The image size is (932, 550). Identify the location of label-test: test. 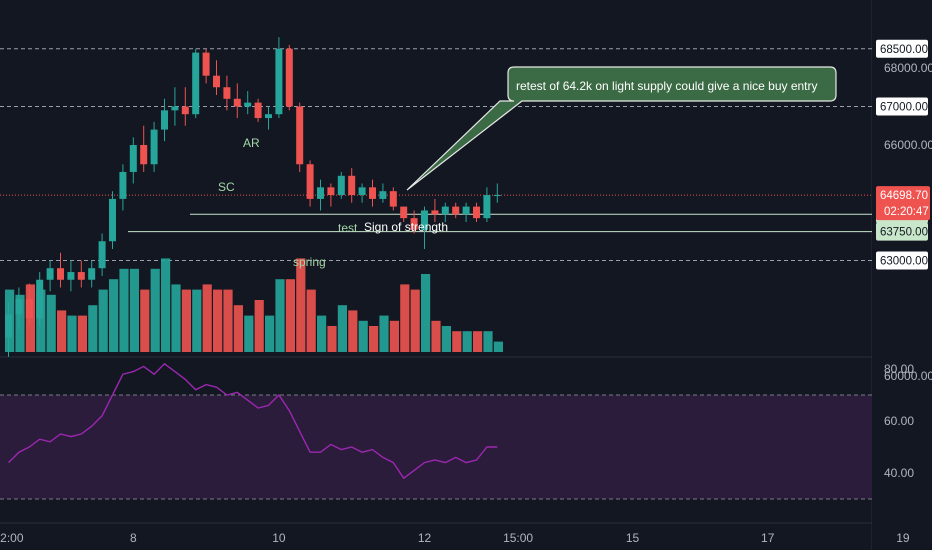
(348, 228).